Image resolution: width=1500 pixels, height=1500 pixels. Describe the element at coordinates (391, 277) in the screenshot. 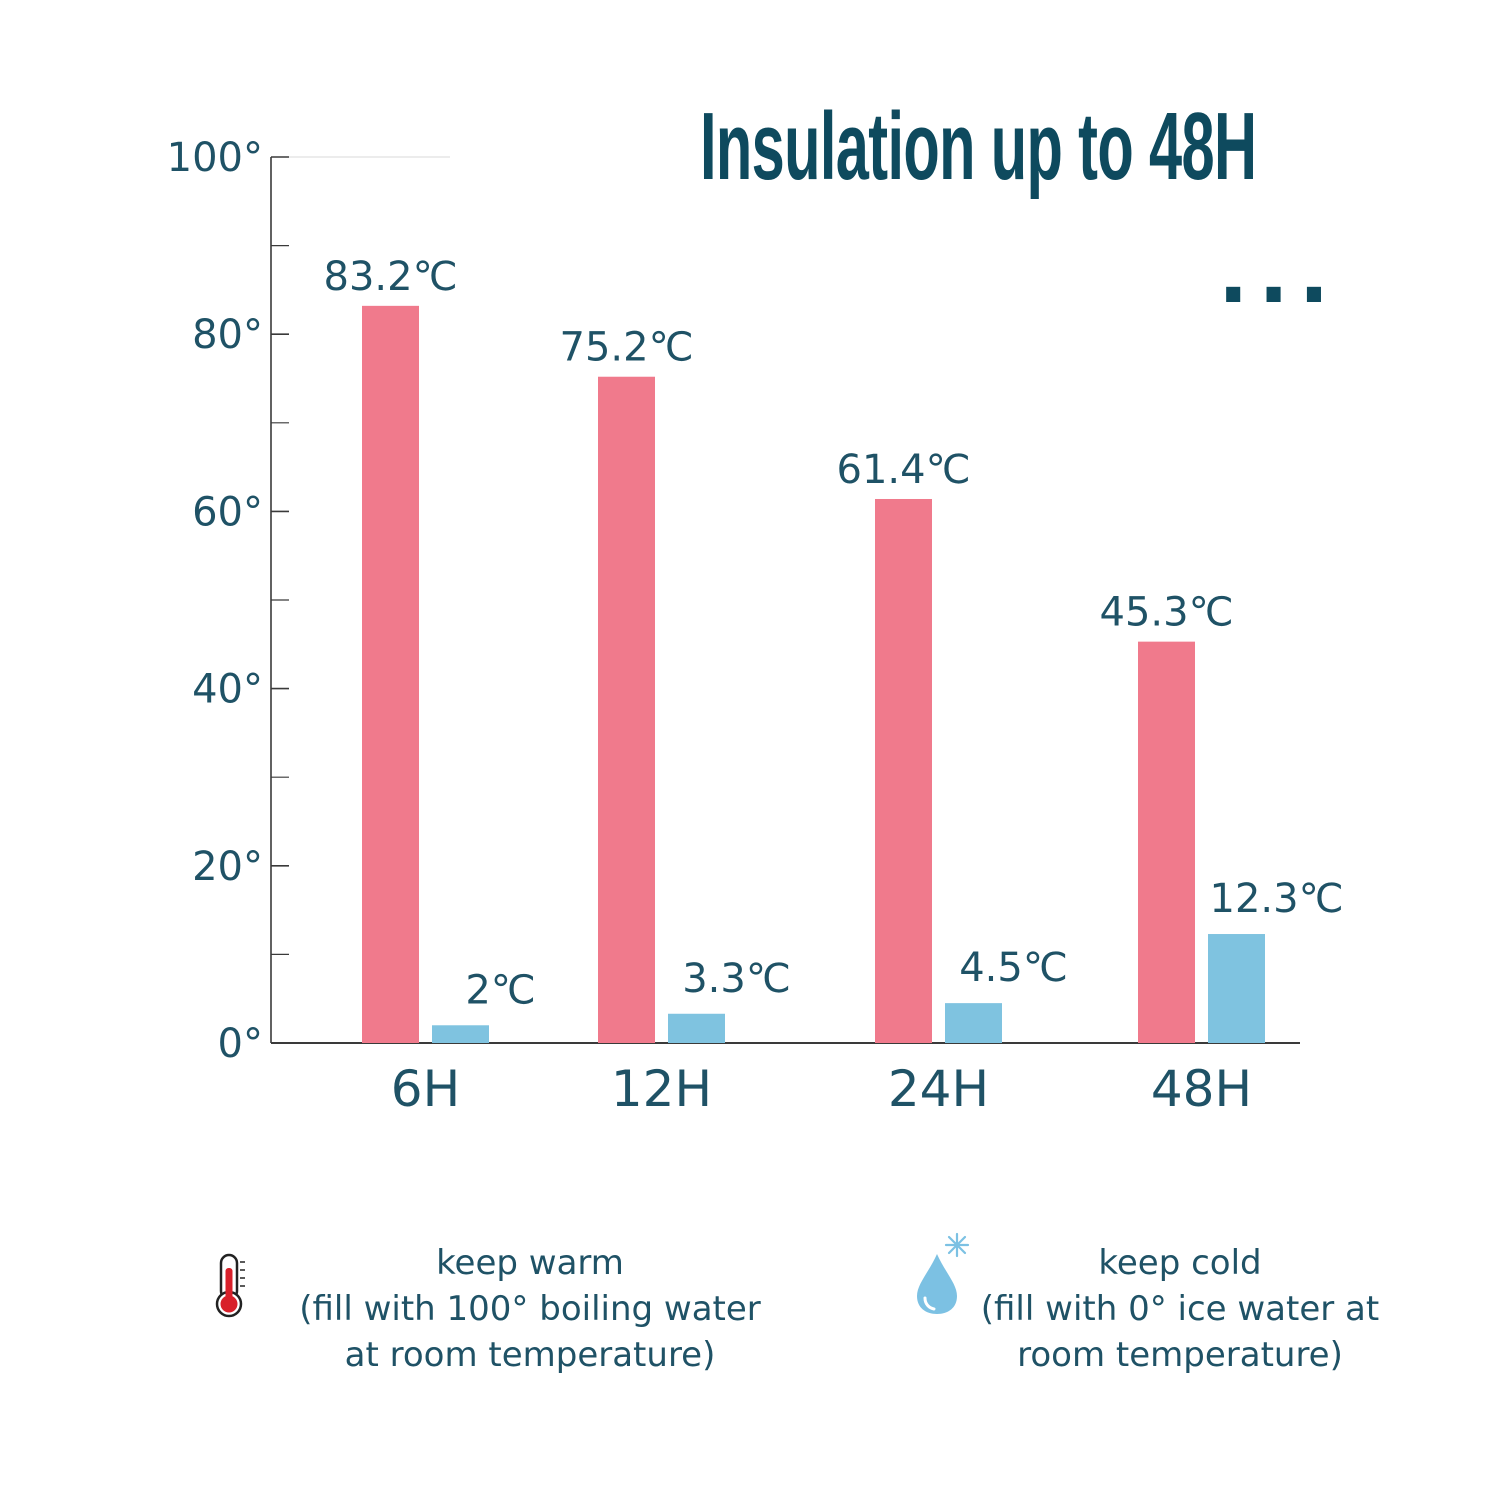

I see `warm-value-label-6H: 83.2℃` at that location.